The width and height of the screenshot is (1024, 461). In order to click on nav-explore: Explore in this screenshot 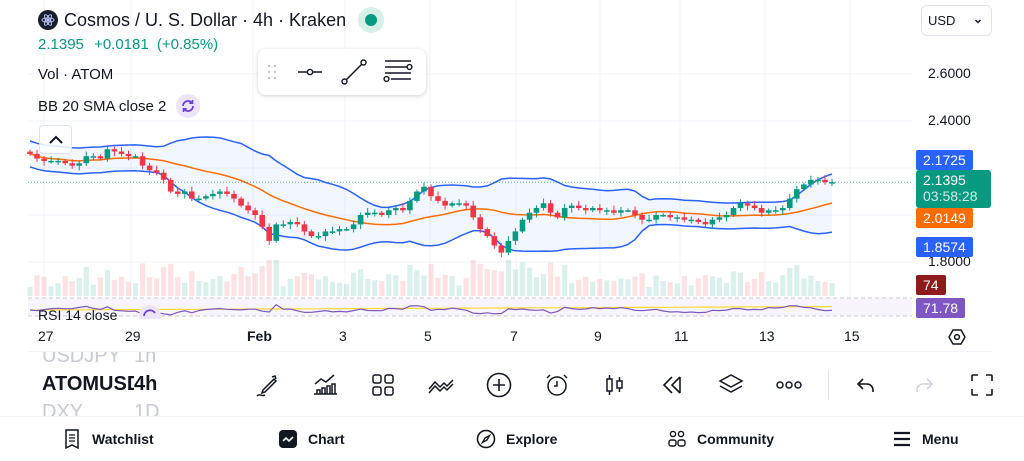, I will do `click(516, 439)`.